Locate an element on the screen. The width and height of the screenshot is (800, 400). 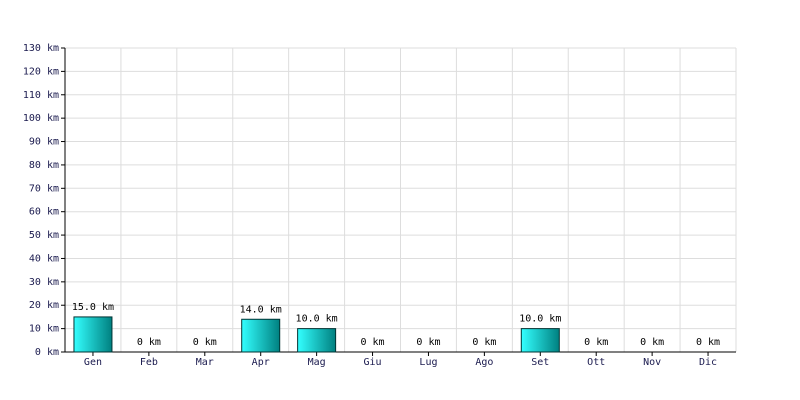
y-tick-label: 50 km is located at coordinates (44, 235).